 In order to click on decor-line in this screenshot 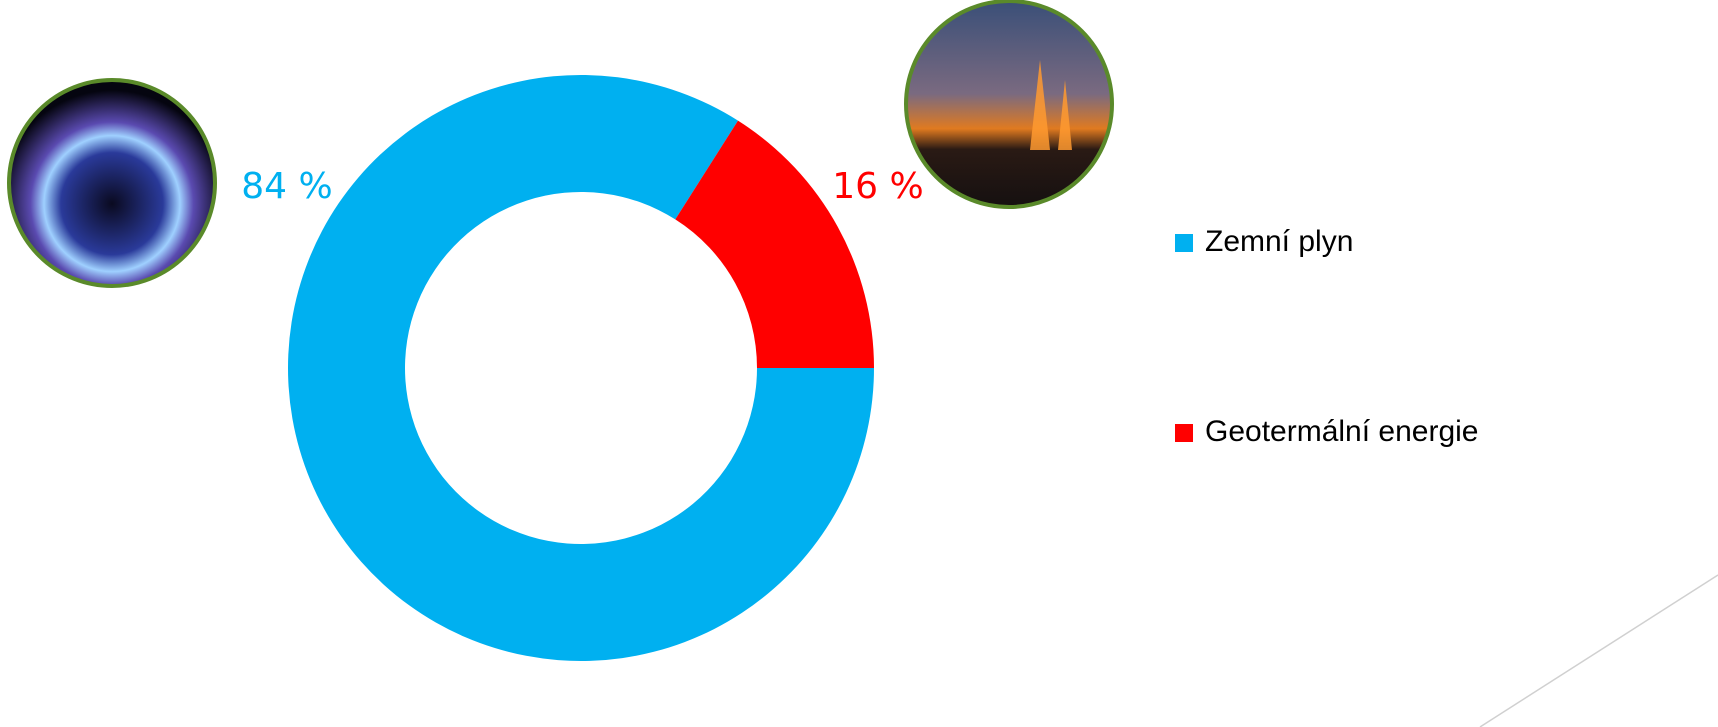, I will do `click(1598, 650)`.